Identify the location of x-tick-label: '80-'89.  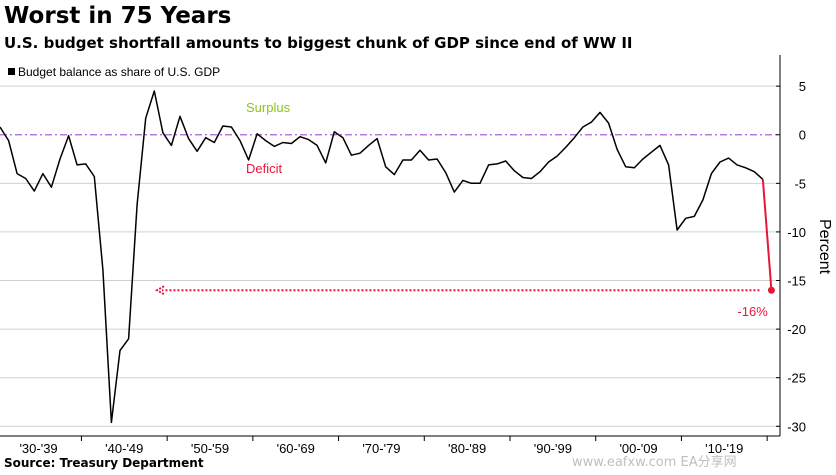
(467, 448).